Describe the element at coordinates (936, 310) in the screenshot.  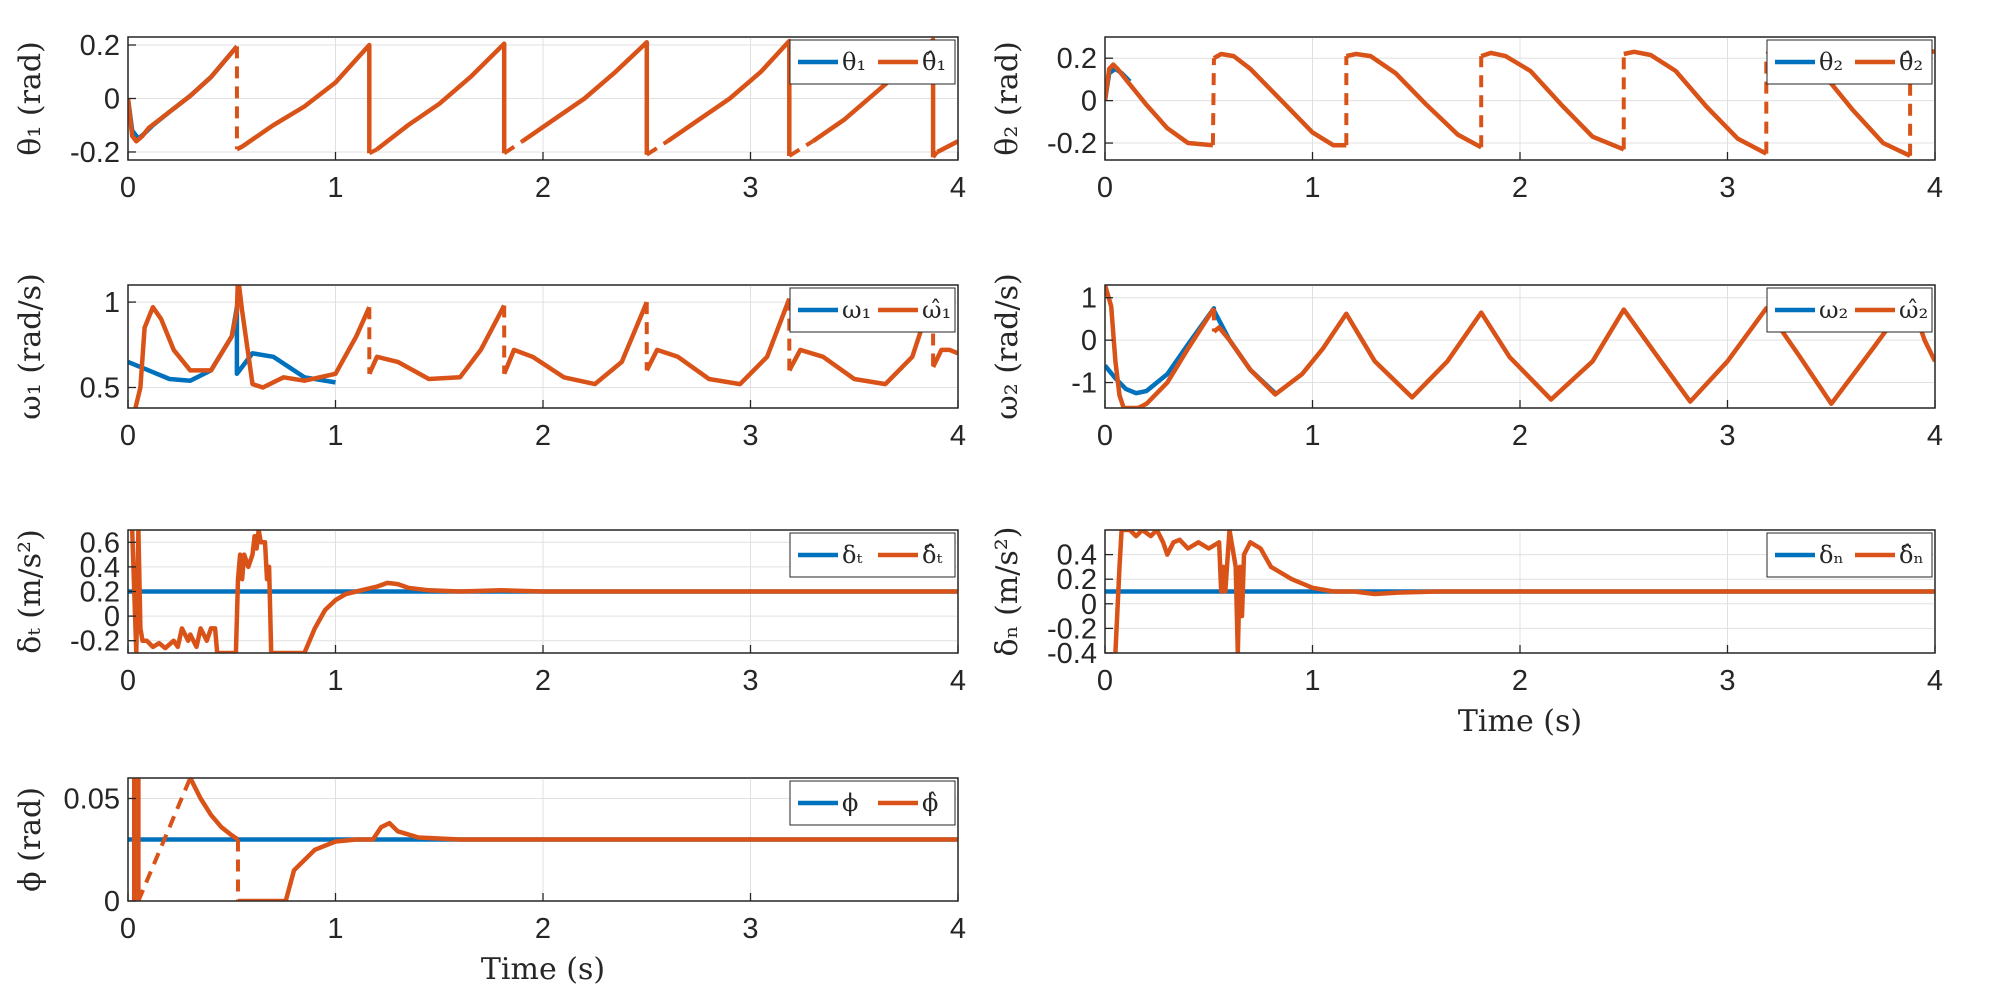
I see `legend-label: ω̂₁` at that location.